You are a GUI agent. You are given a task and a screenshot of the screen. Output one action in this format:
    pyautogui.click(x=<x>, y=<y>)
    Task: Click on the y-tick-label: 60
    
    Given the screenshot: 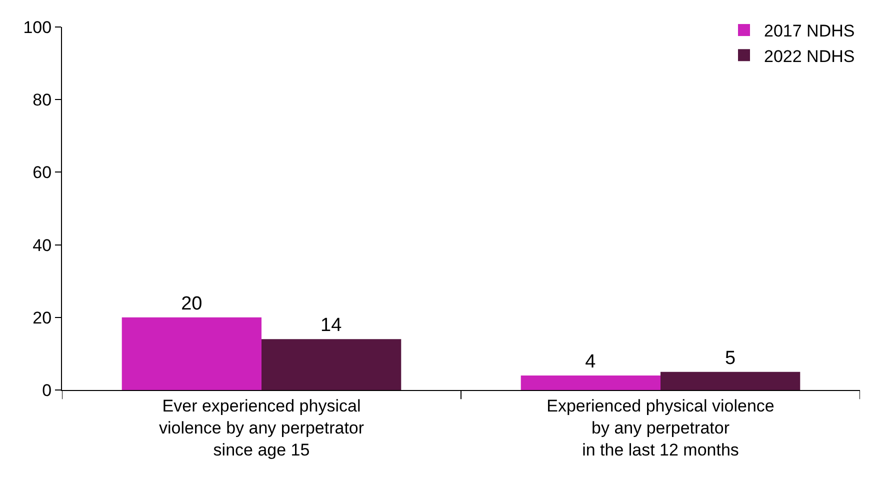 What is the action you would take?
    pyautogui.click(x=42, y=172)
    